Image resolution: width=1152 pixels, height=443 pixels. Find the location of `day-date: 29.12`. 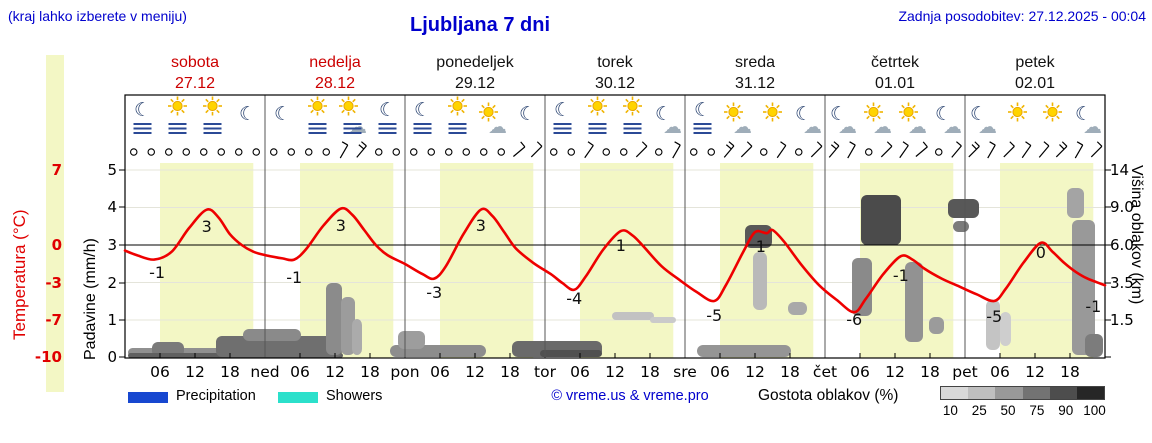

day-date: 29.12 is located at coordinates (475, 83).